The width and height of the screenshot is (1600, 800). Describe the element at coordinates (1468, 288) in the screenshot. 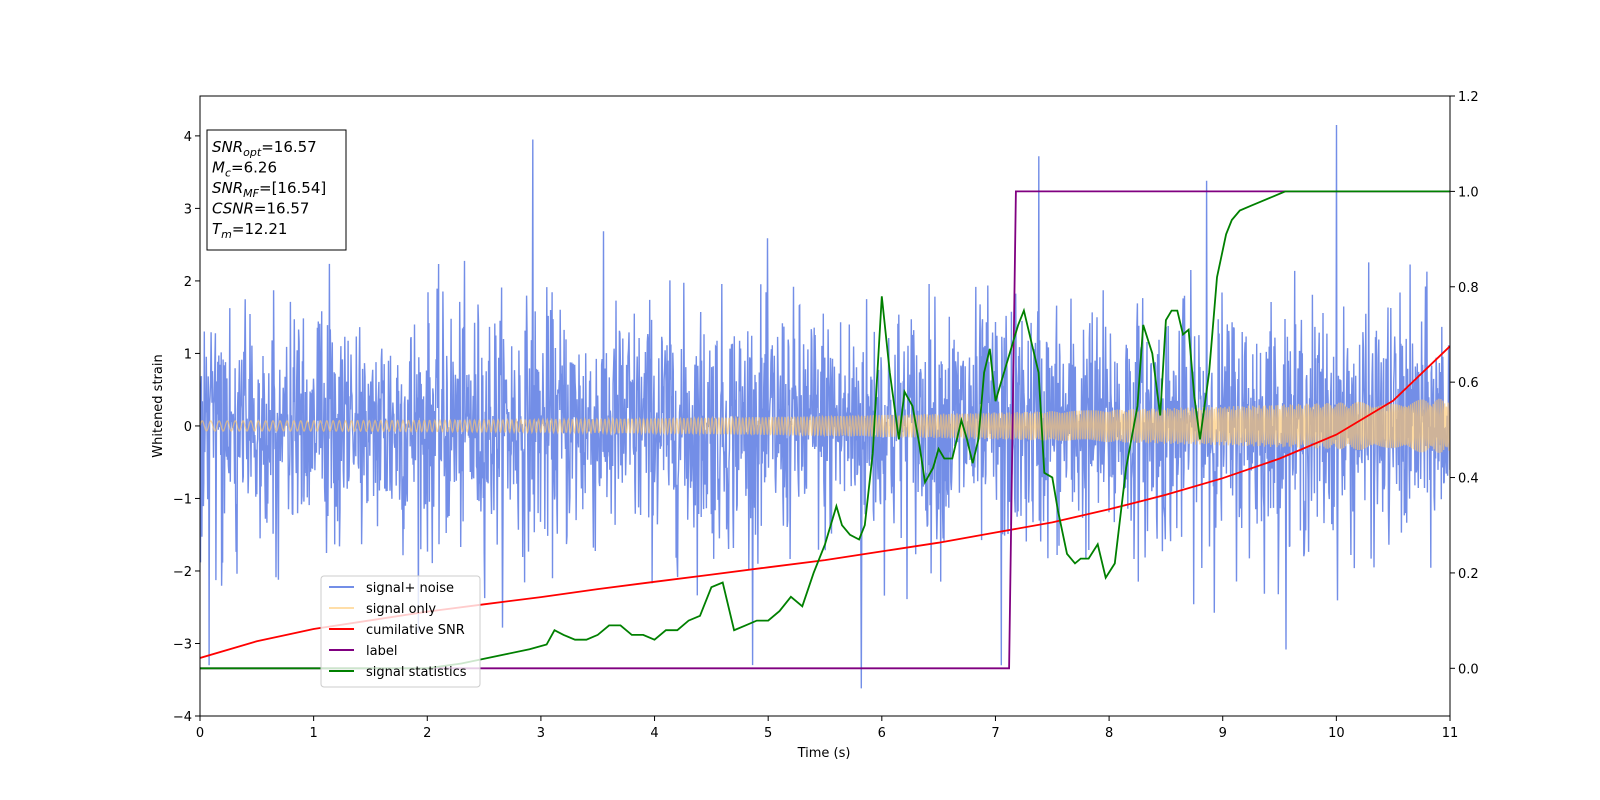

I see `y2-tick-label: 0.8` at that location.